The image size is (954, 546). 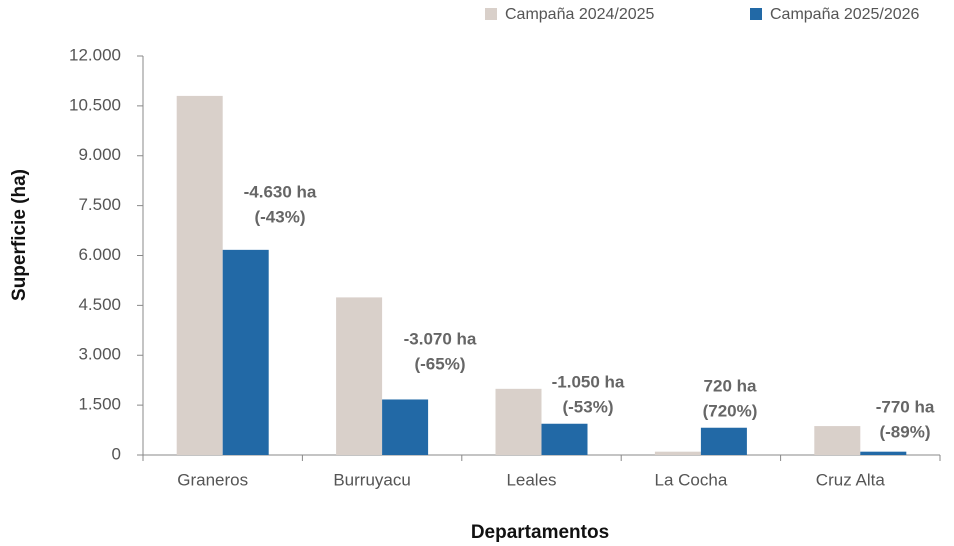 I want to click on annotation: 720 ha, so click(x=730, y=385).